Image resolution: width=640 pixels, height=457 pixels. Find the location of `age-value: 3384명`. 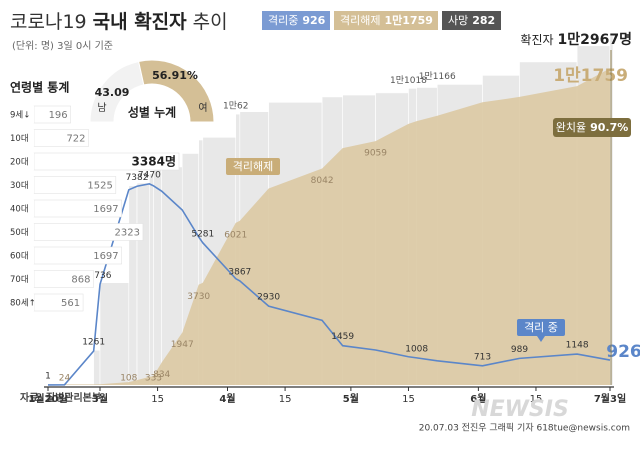

age-value: 3384명 is located at coordinates (154, 162).